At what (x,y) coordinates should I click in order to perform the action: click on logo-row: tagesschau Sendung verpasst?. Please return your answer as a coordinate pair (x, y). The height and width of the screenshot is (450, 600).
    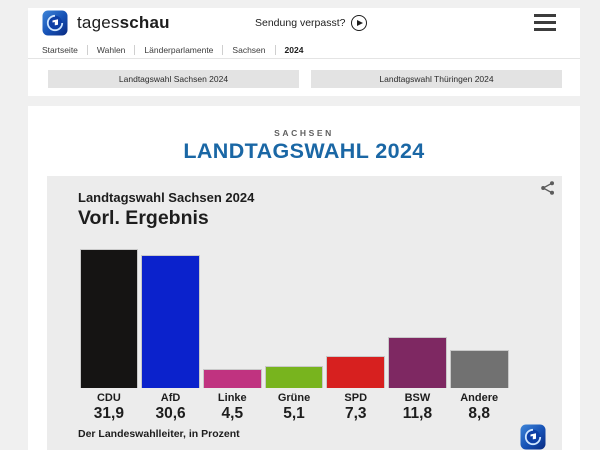
    Looking at the image, I should click on (304, 24).